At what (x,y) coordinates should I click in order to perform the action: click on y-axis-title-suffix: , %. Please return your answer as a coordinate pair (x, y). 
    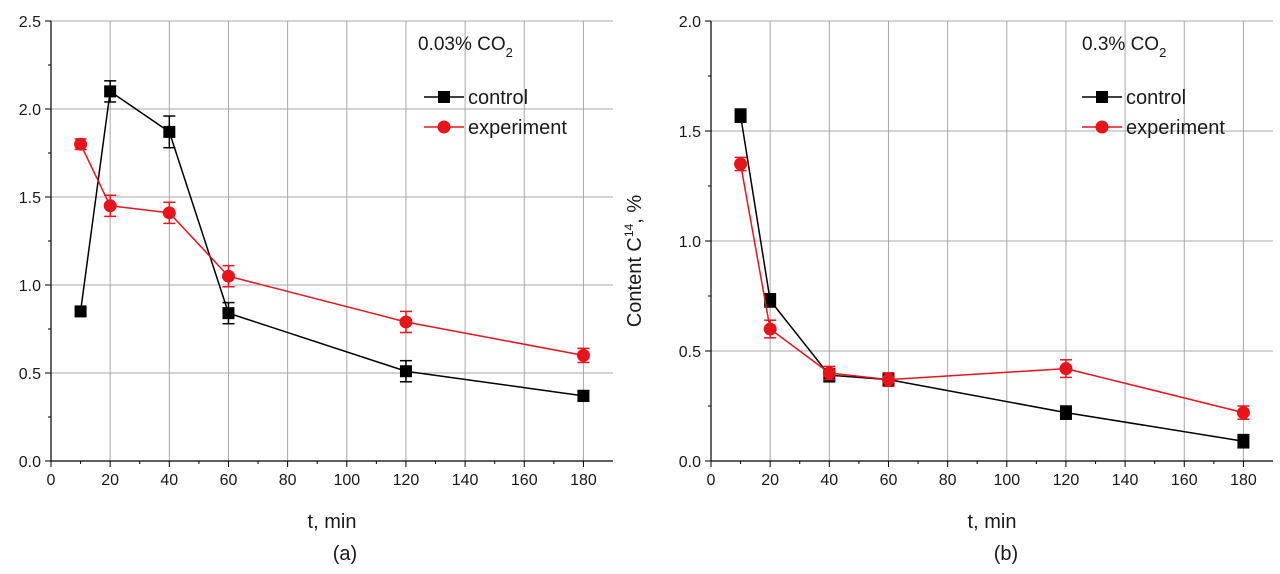
    Looking at the image, I should click on (635, 209).